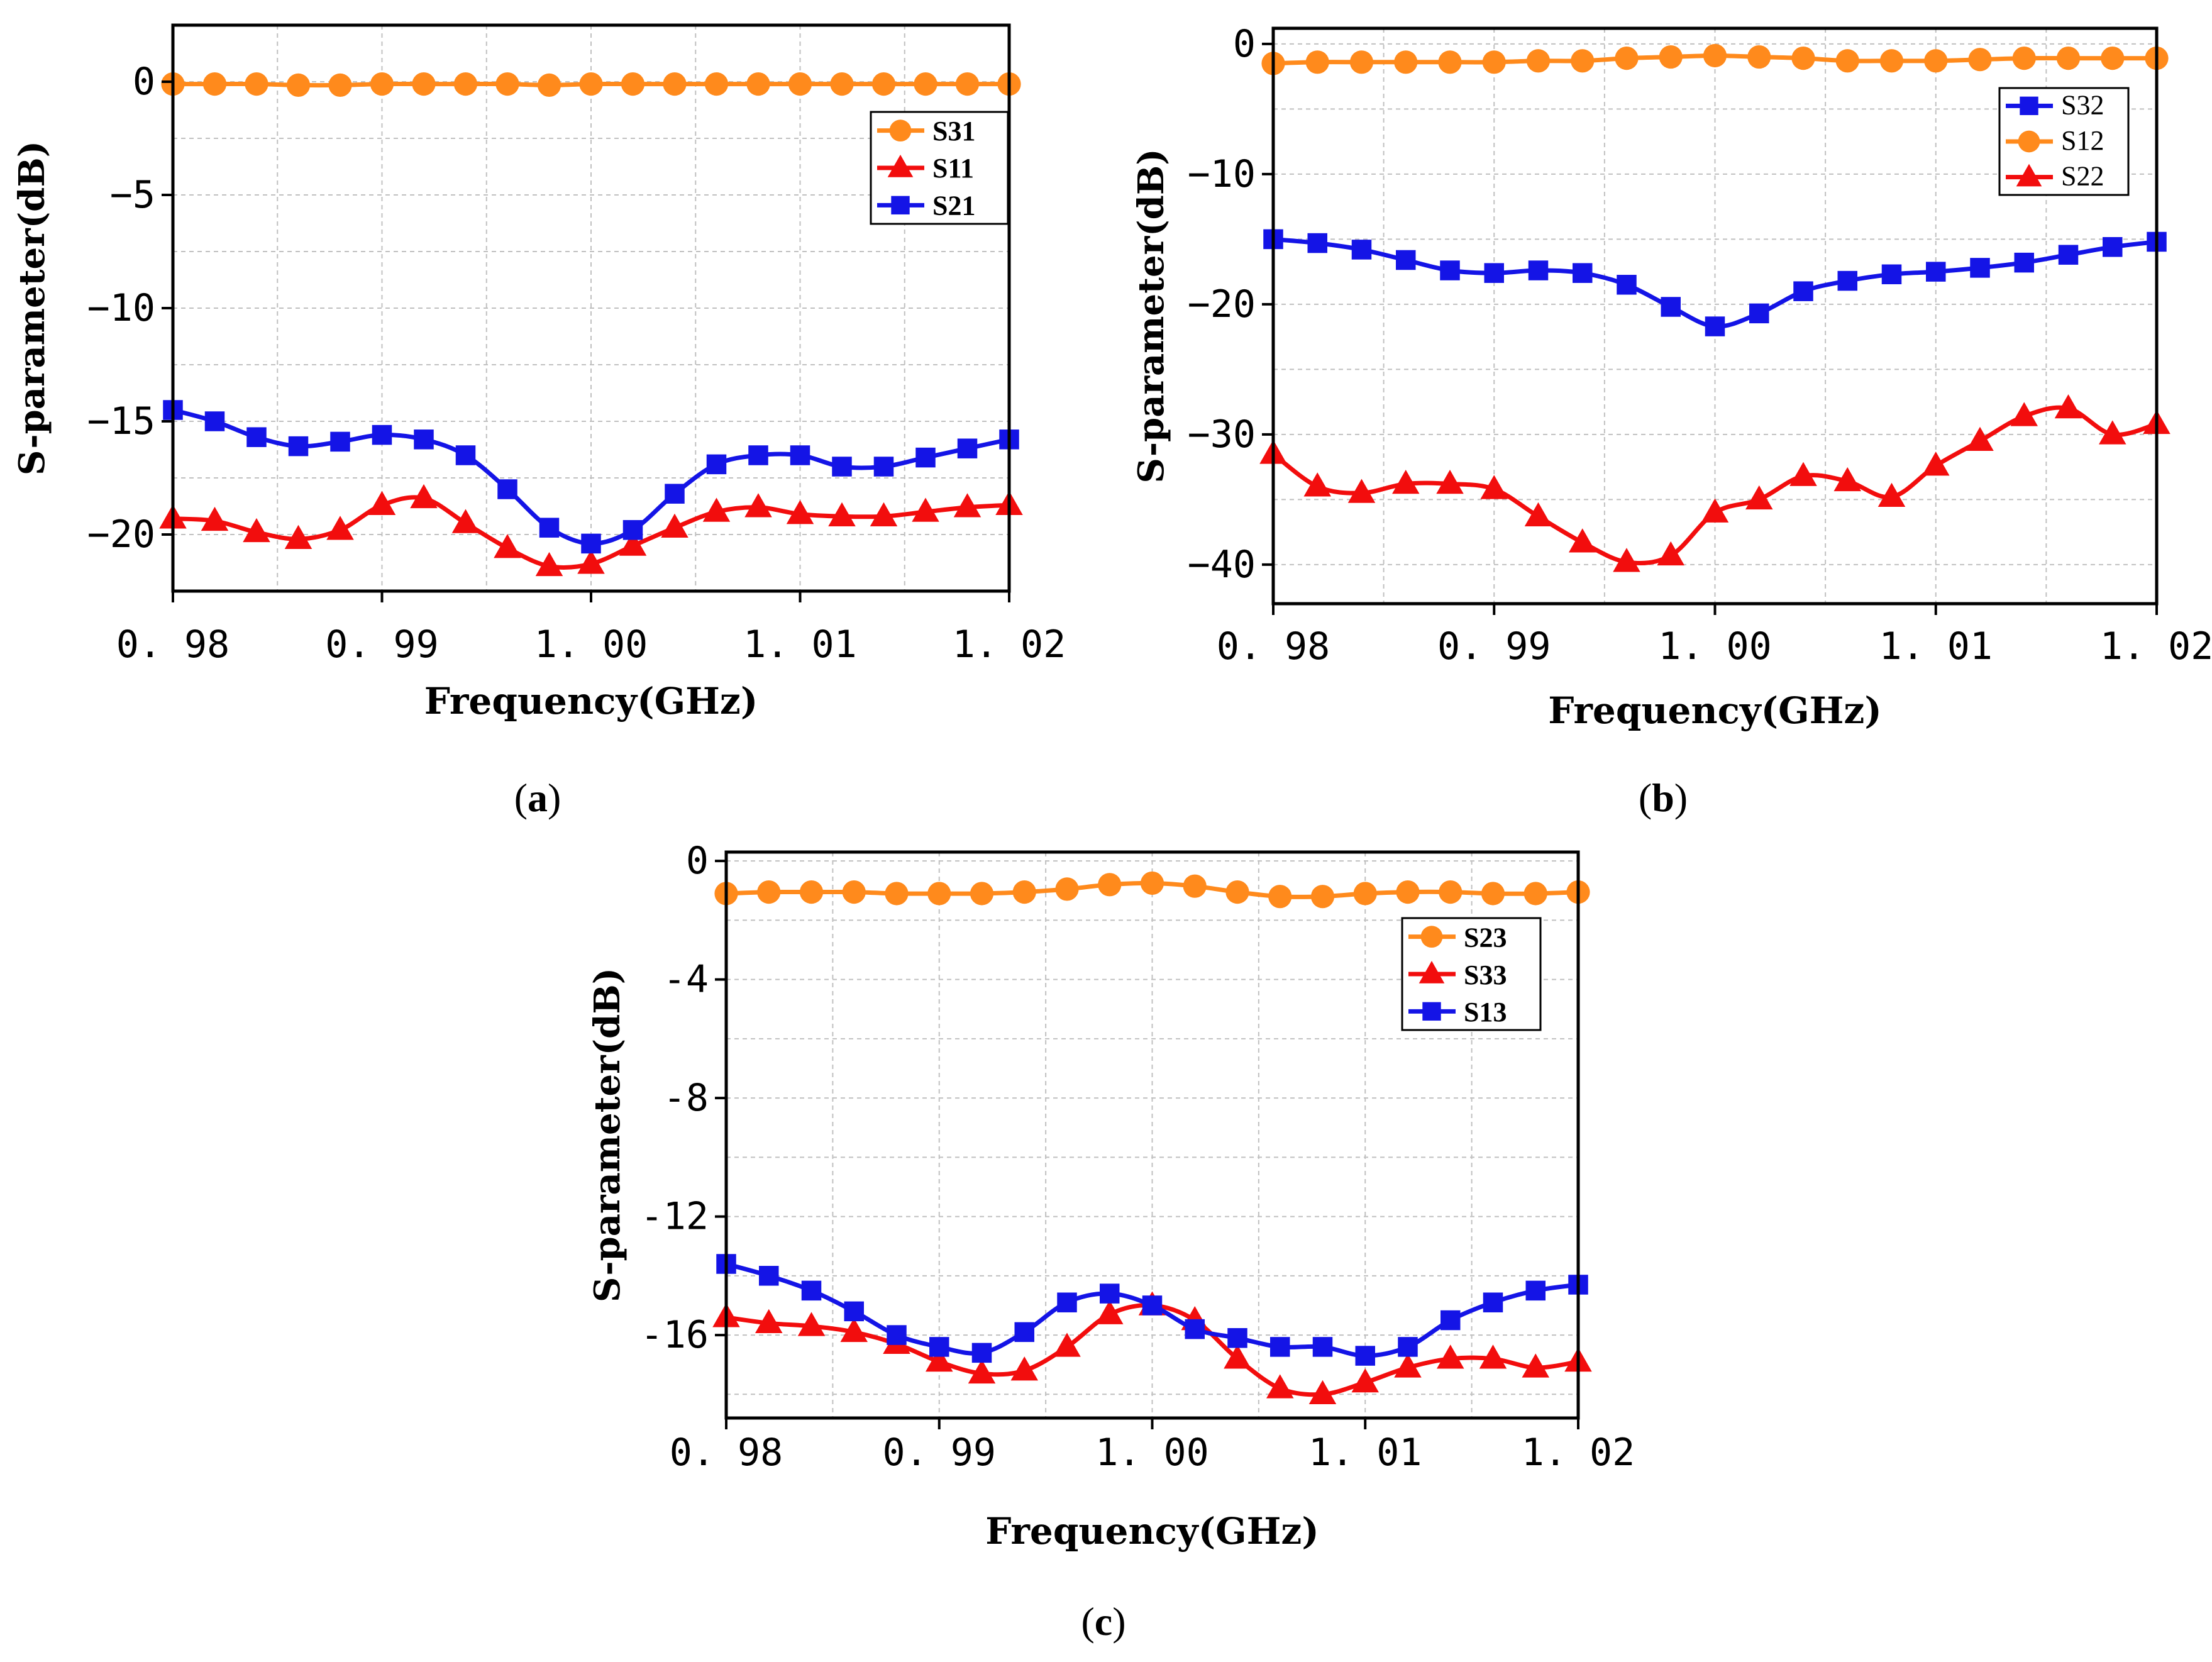  Describe the element at coordinates (1431, 972) in the screenshot. I see `legend-marker-s33` at that location.